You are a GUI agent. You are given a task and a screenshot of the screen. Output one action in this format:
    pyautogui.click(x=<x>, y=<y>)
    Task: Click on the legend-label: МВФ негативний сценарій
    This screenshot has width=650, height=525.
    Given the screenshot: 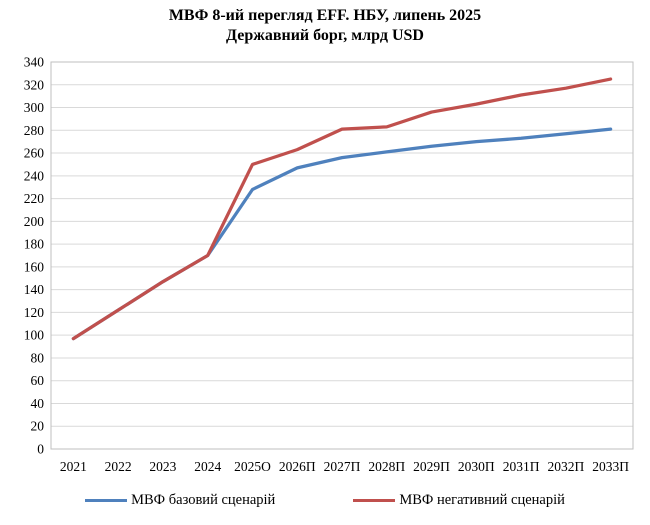 What is the action you would take?
    pyautogui.click(x=482, y=500)
    